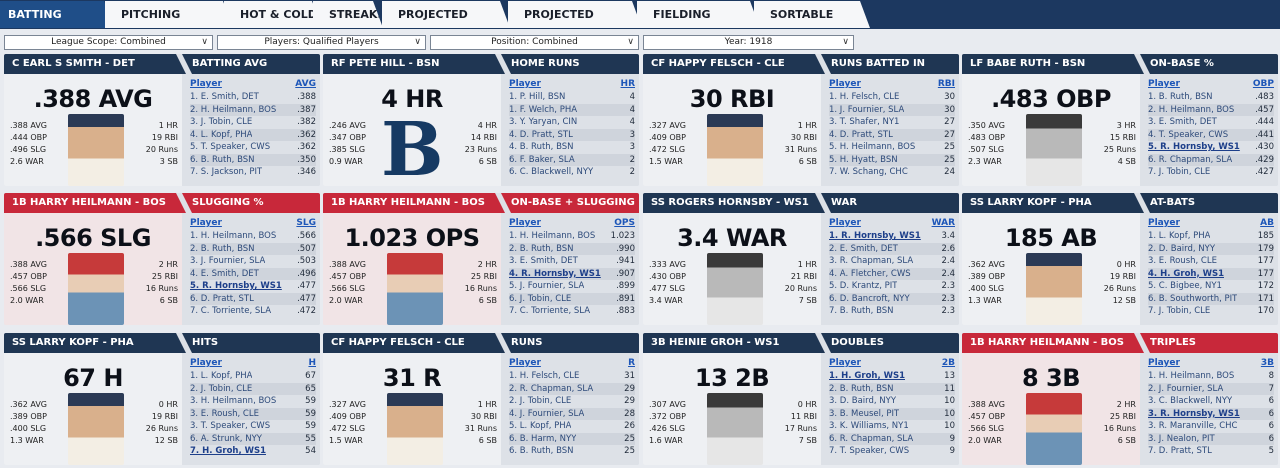  Describe the element at coordinates (321, 42) in the screenshot. I see `players-dropdown: Players: Qualified Players ∨` at that location.